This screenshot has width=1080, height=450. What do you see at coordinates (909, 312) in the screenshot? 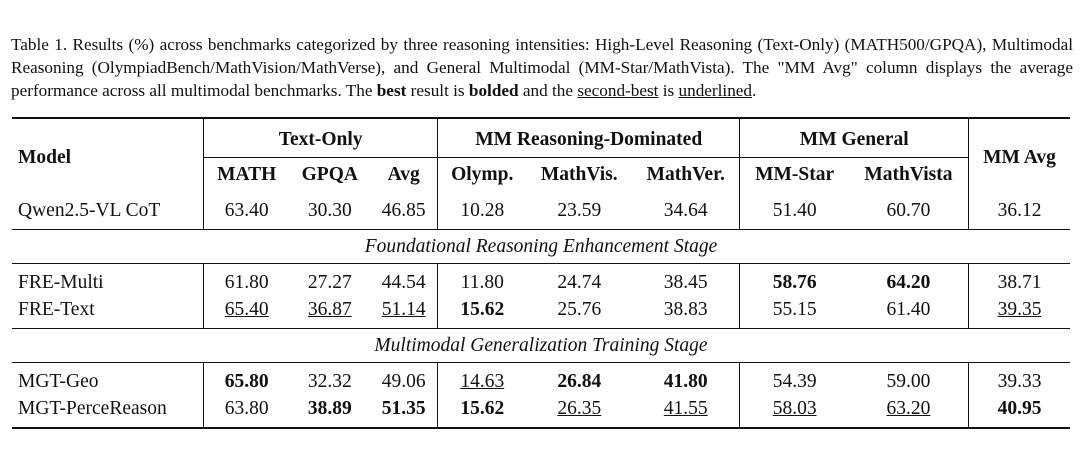
I see `cell-mathvista: 61.40` at bounding box center [909, 312].